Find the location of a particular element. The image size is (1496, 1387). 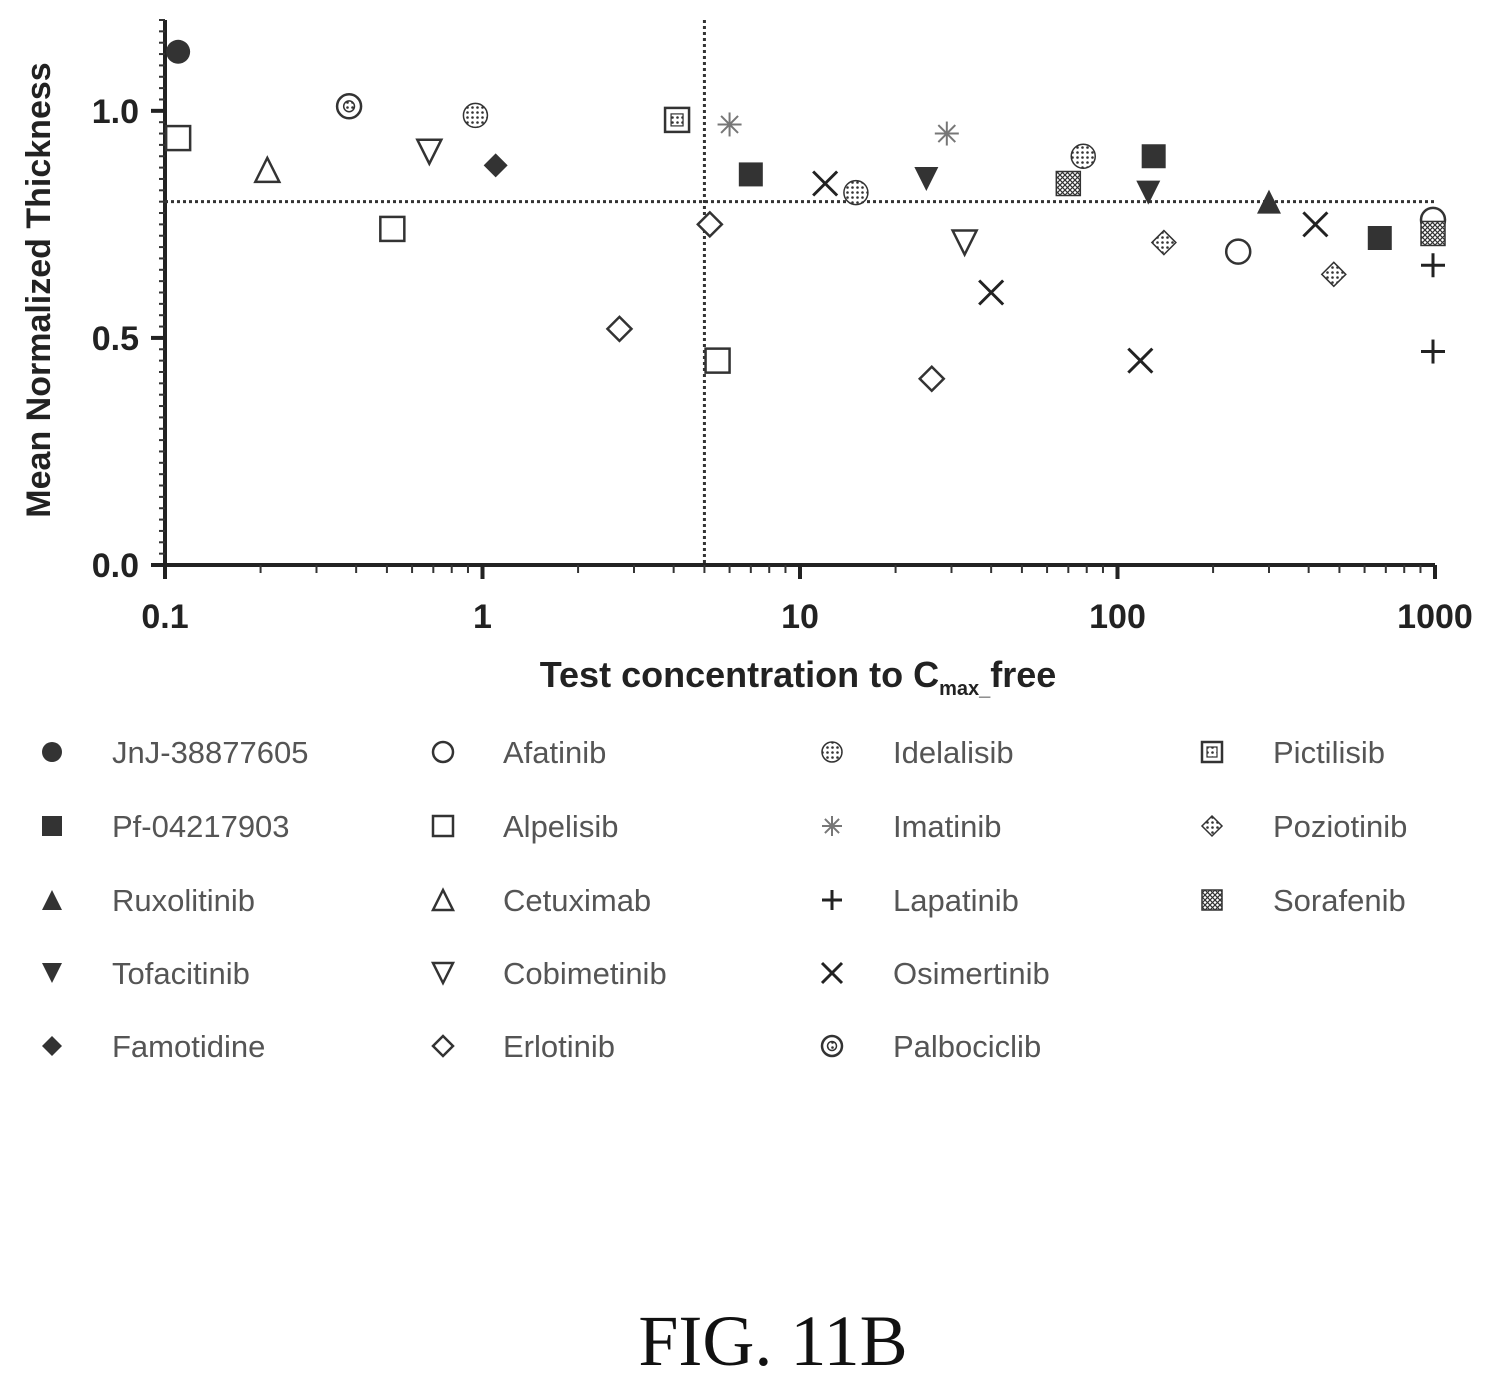

legend-item-erlotinib: Erlotinib is located at coordinates (523, 1046).